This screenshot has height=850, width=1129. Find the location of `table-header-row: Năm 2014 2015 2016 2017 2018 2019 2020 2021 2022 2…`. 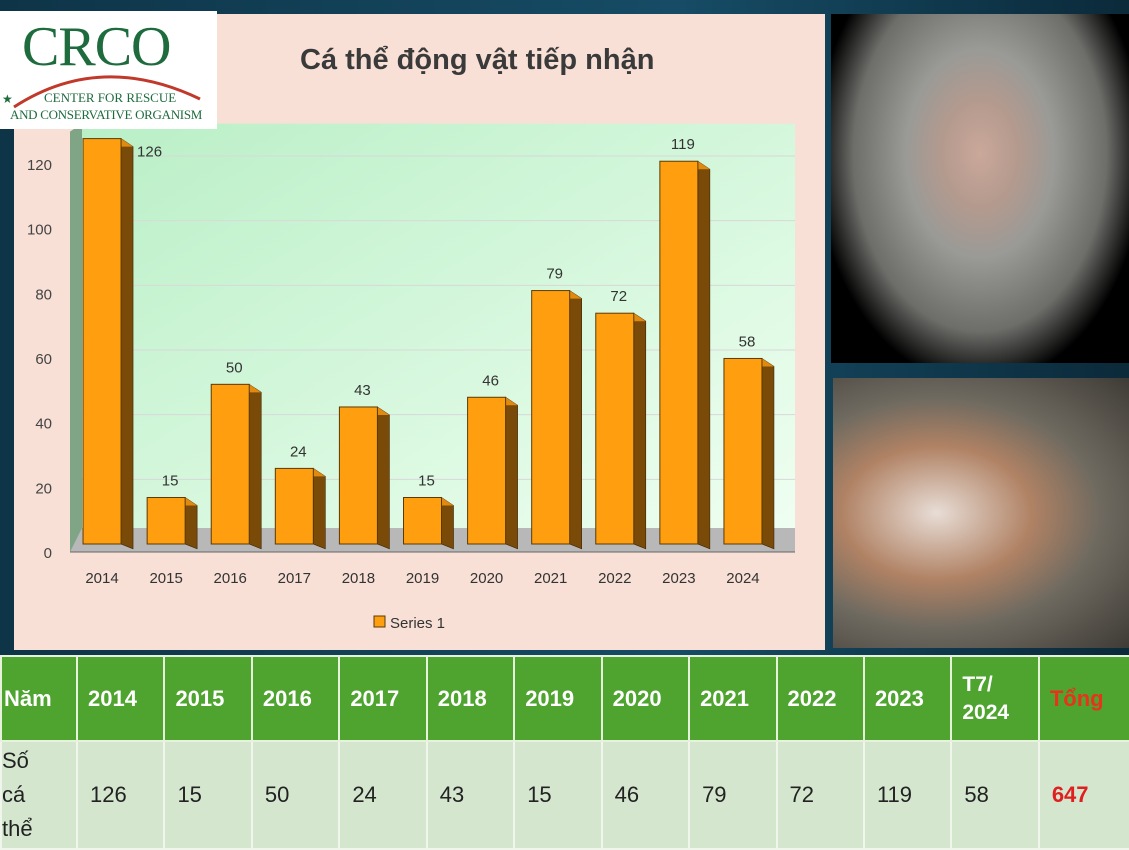

table-header-row: Năm 2014 2015 2016 2017 2018 2019 2020 2021 2022 2… is located at coordinates (564, 698).